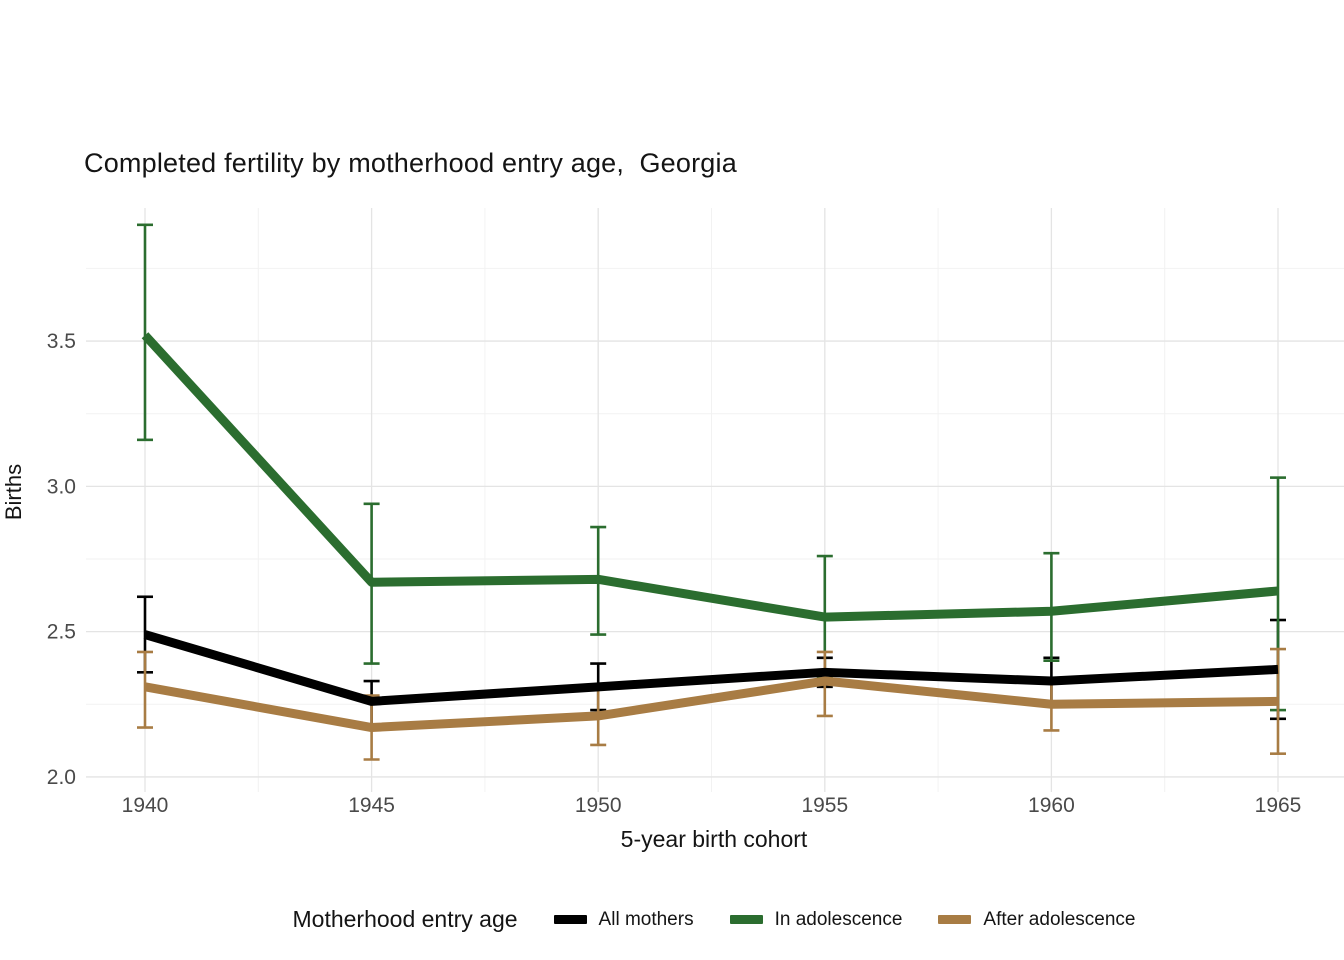 The height and width of the screenshot is (960, 1344). Describe the element at coordinates (714, 839) in the screenshot. I see `x-axis-title: 5-year birth cohort` at that location.